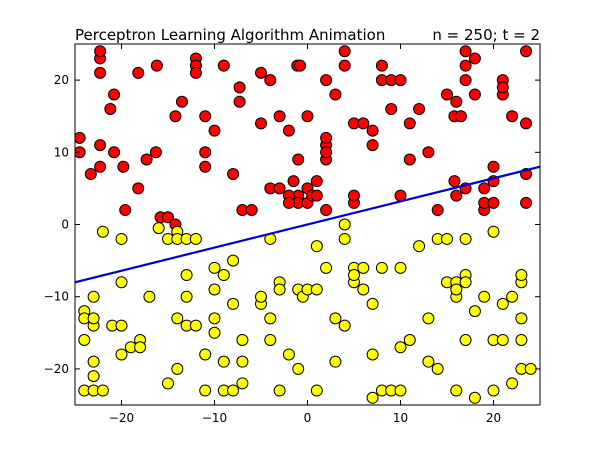 Image resolution: width=600 pixels, height=450 pixels. What do you see at coordinates (121, 418) in the screenshot?
I see `x-tick-label: −20` at bounding box center [121, 418].